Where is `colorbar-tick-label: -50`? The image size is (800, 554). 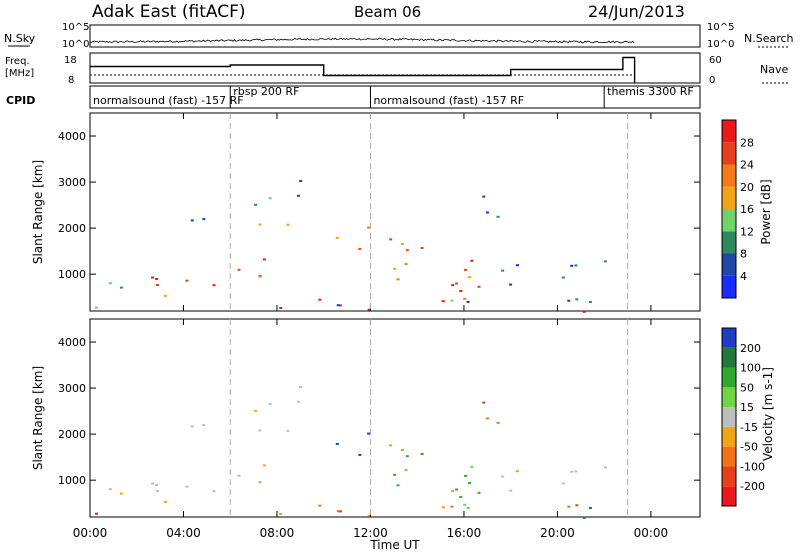 colorbar-tick-label: -50 is located at coordinates (749, 447).